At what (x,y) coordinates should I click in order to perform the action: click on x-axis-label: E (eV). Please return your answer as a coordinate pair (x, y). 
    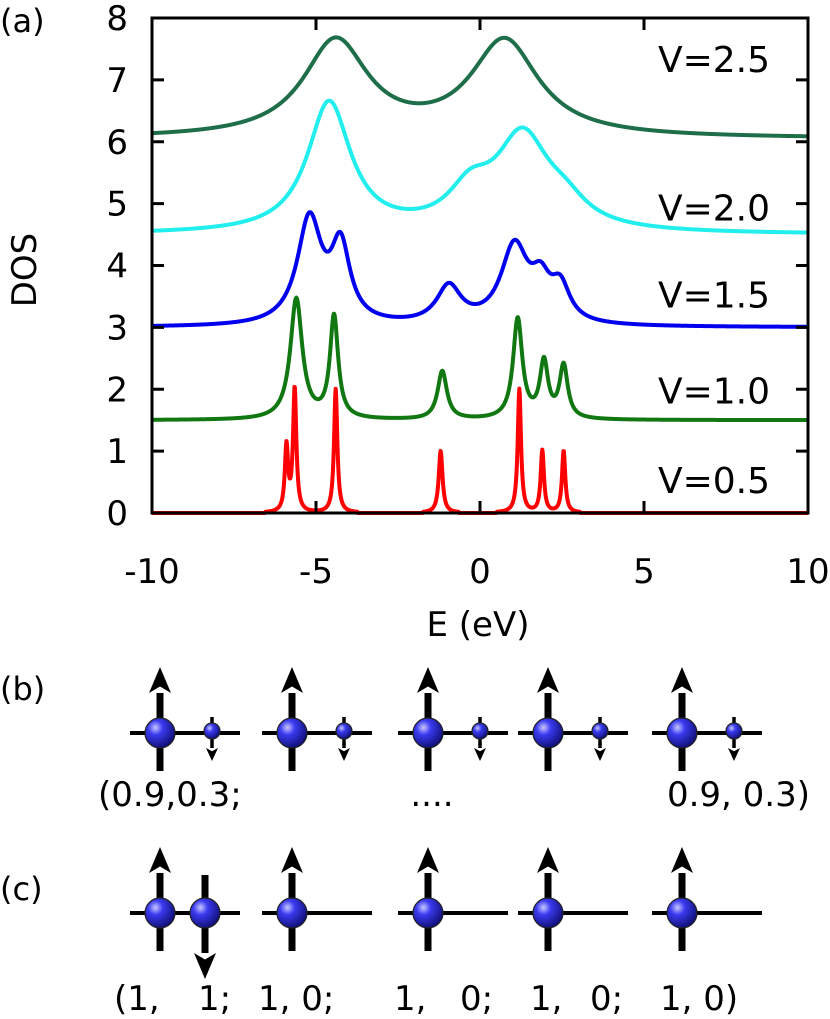
    Looking at the image, I should click on (478, 625).